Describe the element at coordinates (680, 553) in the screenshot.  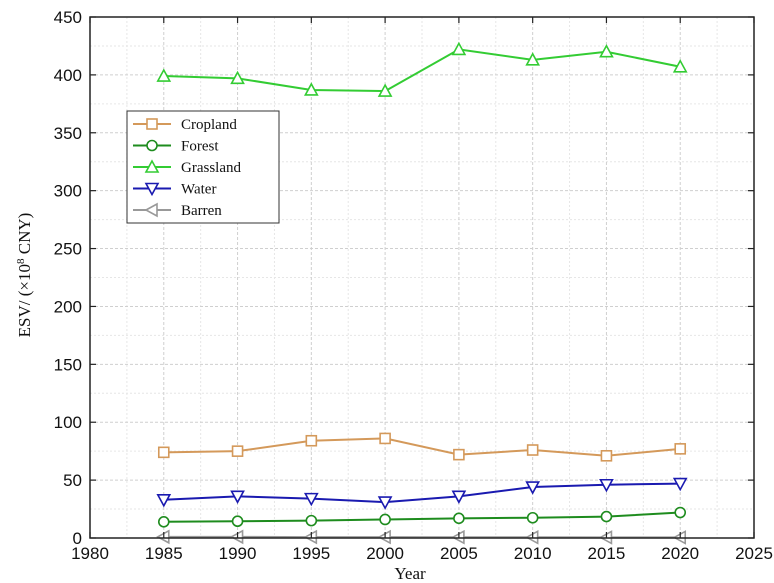
I see `x-tick-label: 2020` at that location.